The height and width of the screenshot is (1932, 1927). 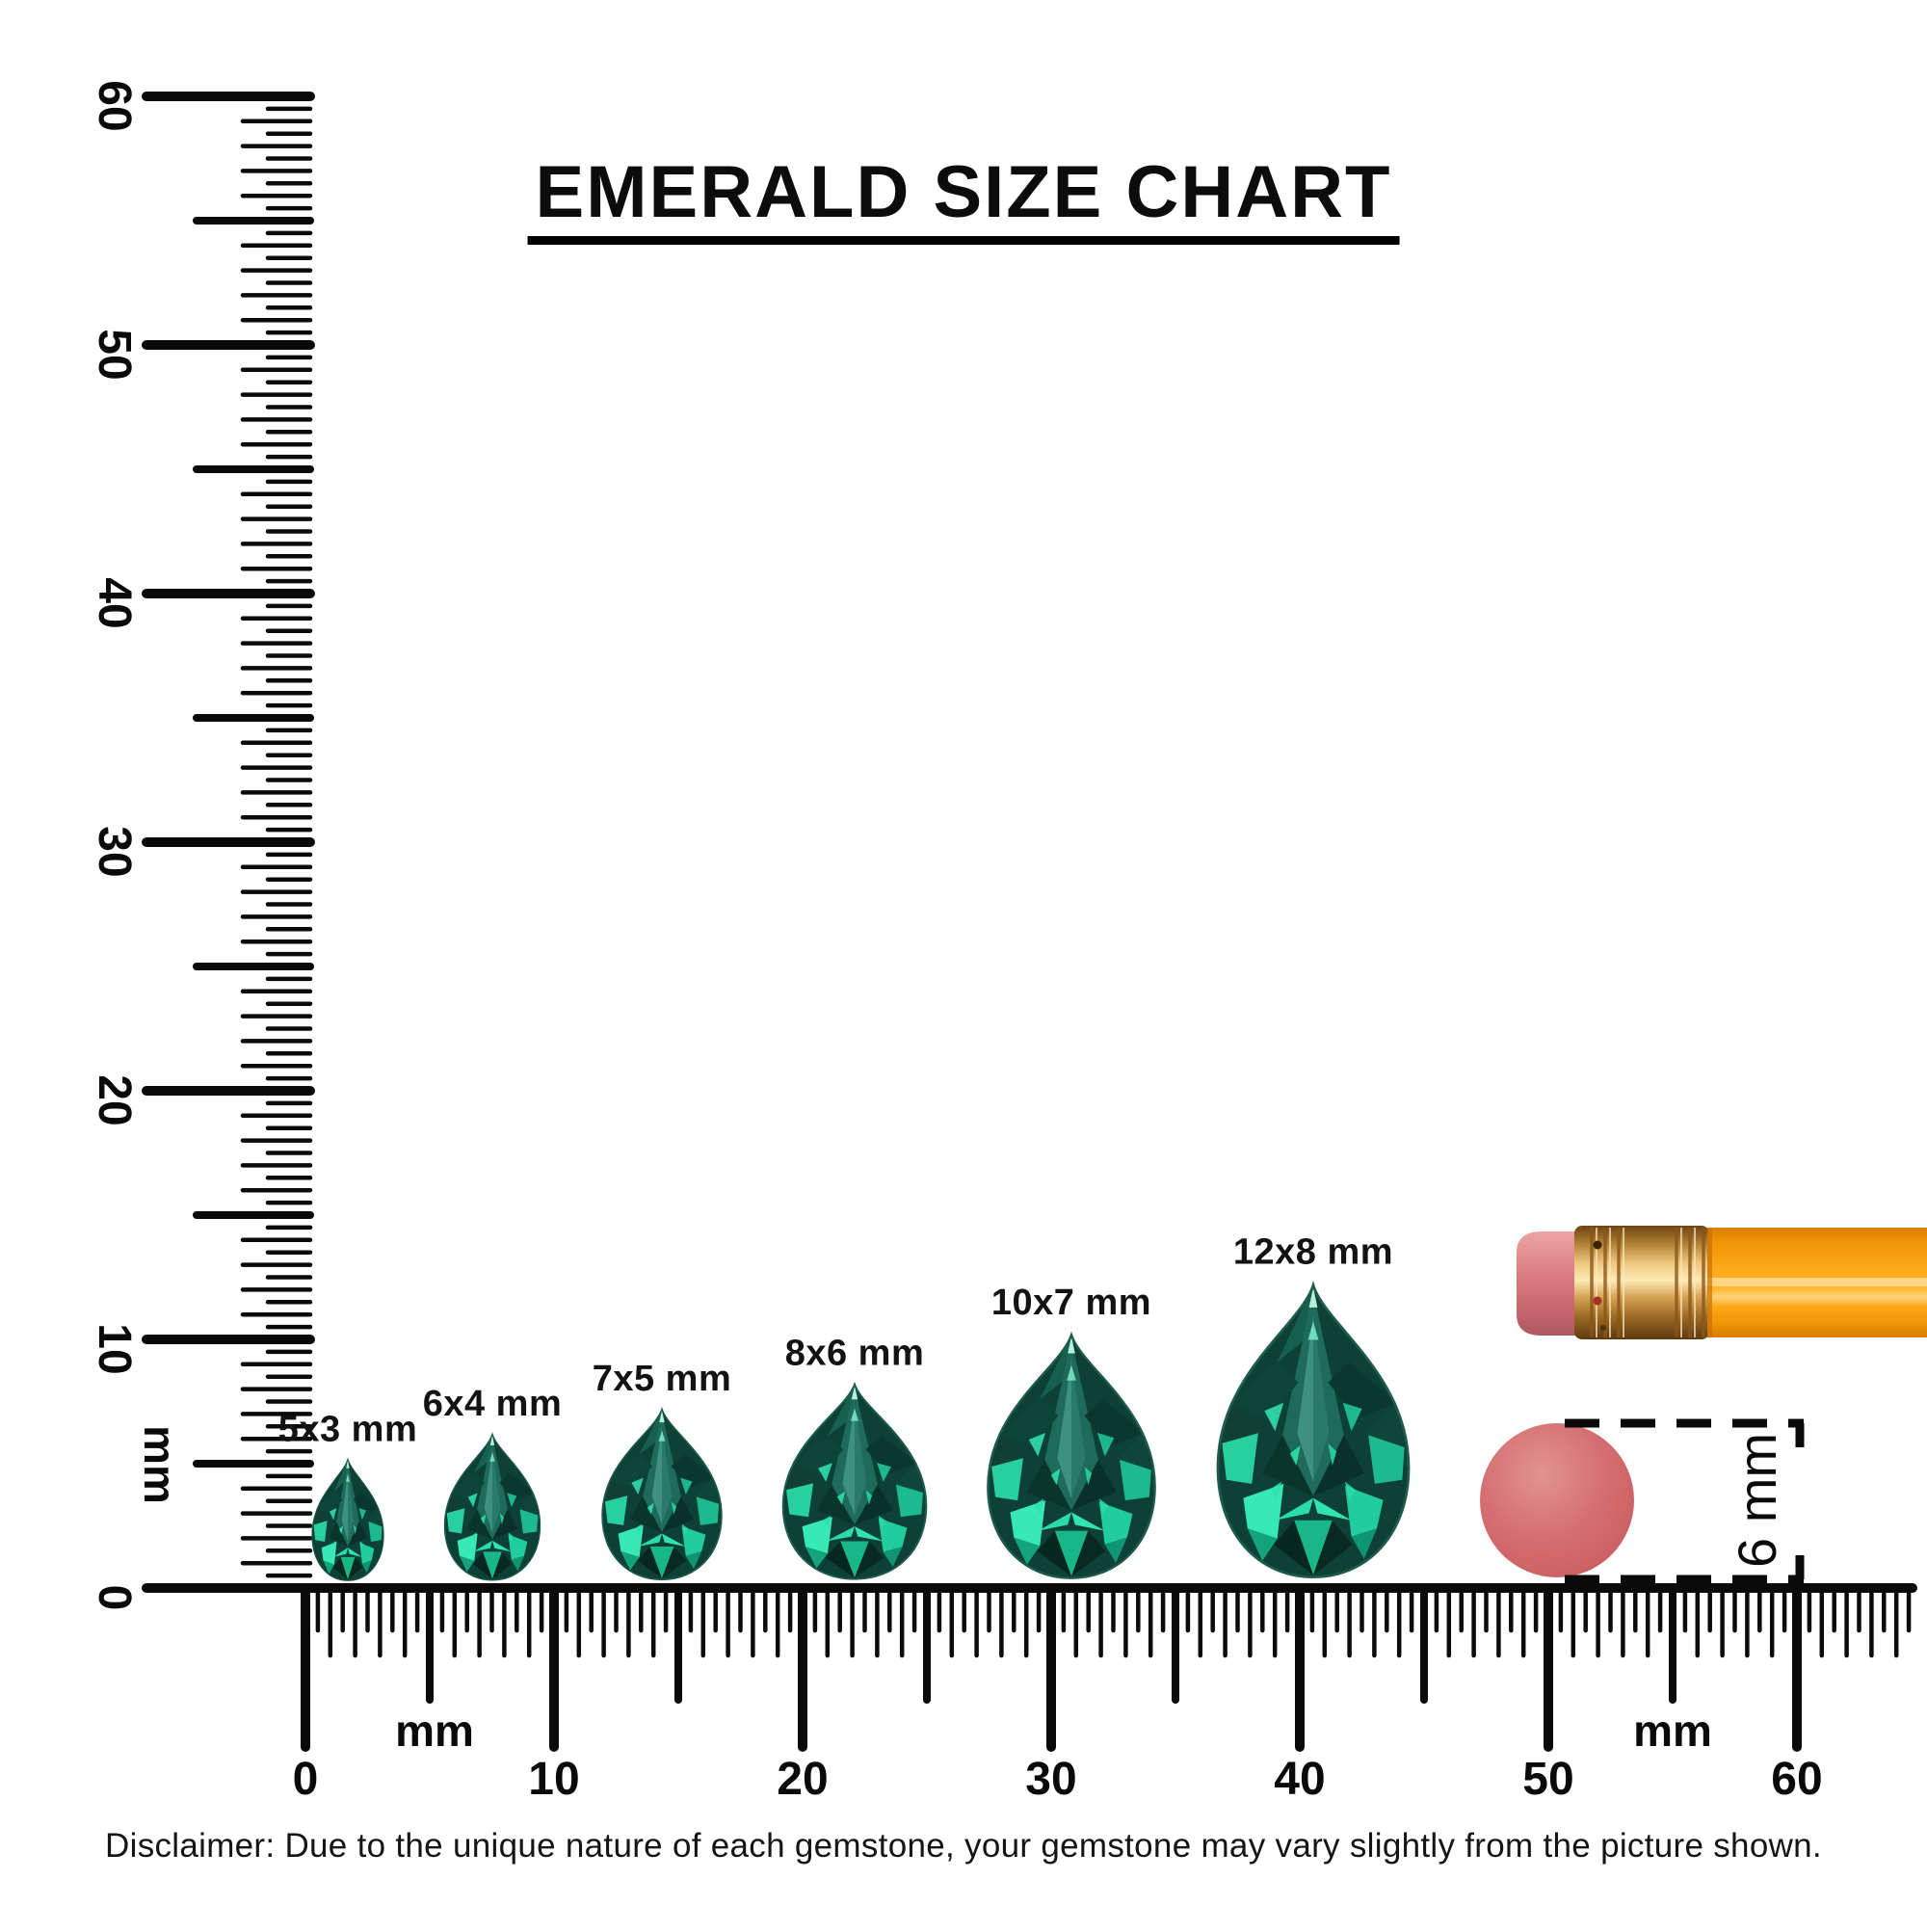 I want to click on gem-10x7mm: 10x7 mm, so click(x=1071, y=1431).